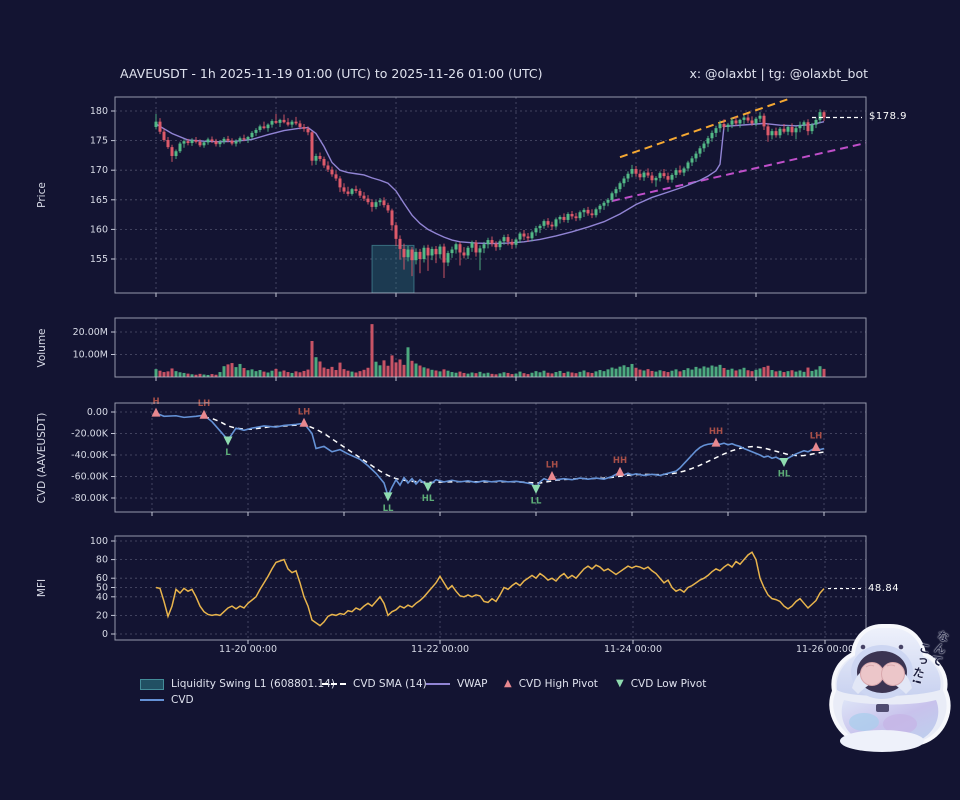  What do you see at coordinates (90, 434) in the screenshot?
I see `y-tick-label: -20.00K` at bounding box center [90, 434].